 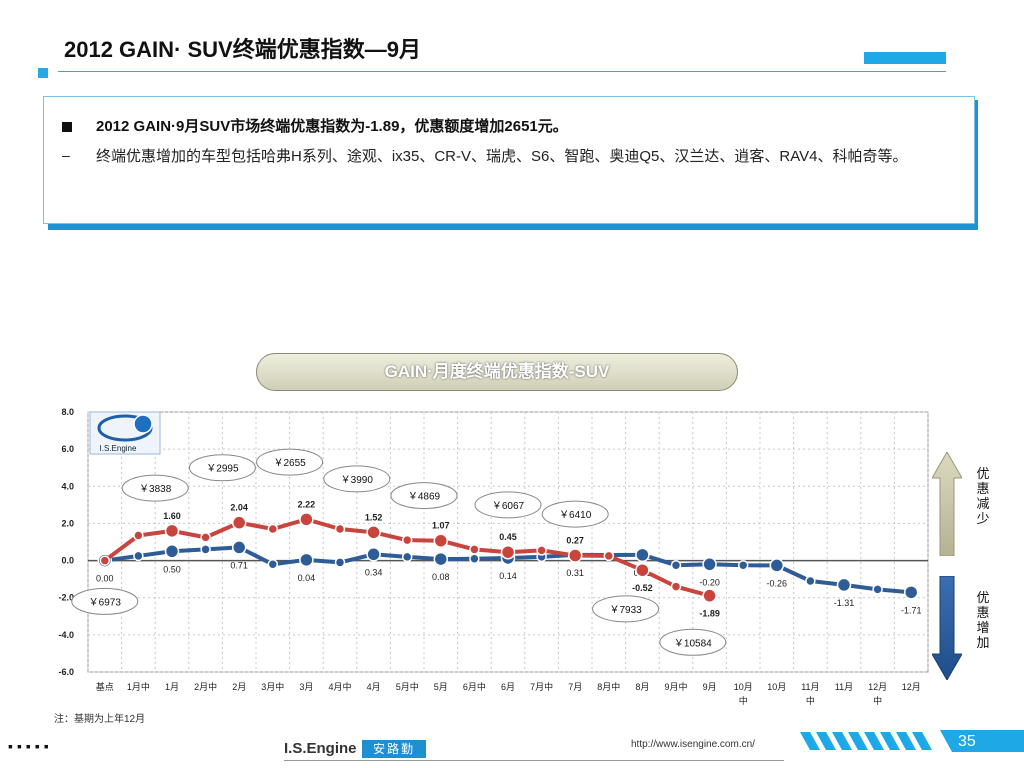 I want to click on data-label: 0.50, so click(x=172, y=569).